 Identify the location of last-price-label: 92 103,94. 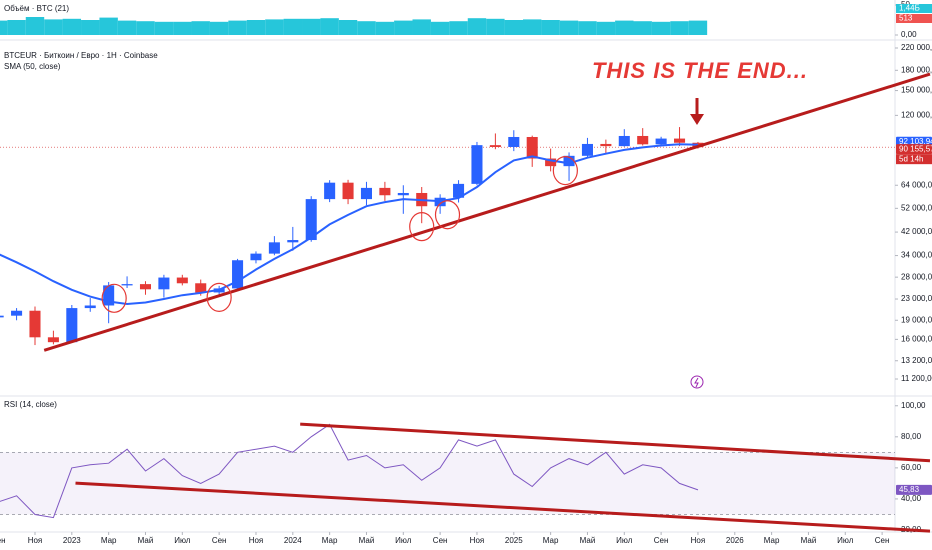
(915, 141).